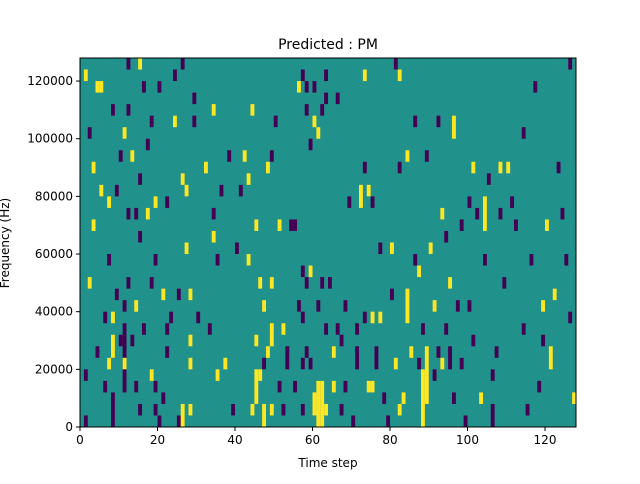 This screenshot has width=640, height=484. Describe the element at coordinates (50, 139) in the screenshot. I see `y-tick-label: 100000` at that location.